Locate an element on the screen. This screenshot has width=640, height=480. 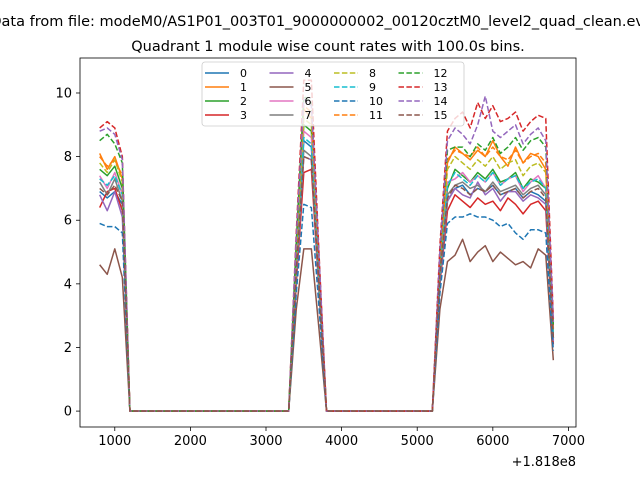
legend-label-11: 11 is located at coordinates (376, 115).